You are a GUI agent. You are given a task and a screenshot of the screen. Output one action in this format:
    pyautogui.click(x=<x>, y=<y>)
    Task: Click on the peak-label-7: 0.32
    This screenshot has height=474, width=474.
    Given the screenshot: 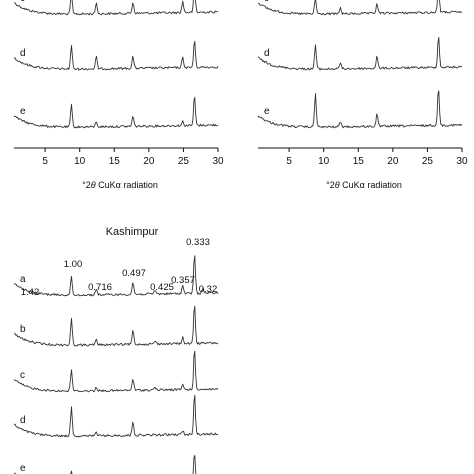 What is the action you would take?
    pyautogui.click(x=208, y=289)
    